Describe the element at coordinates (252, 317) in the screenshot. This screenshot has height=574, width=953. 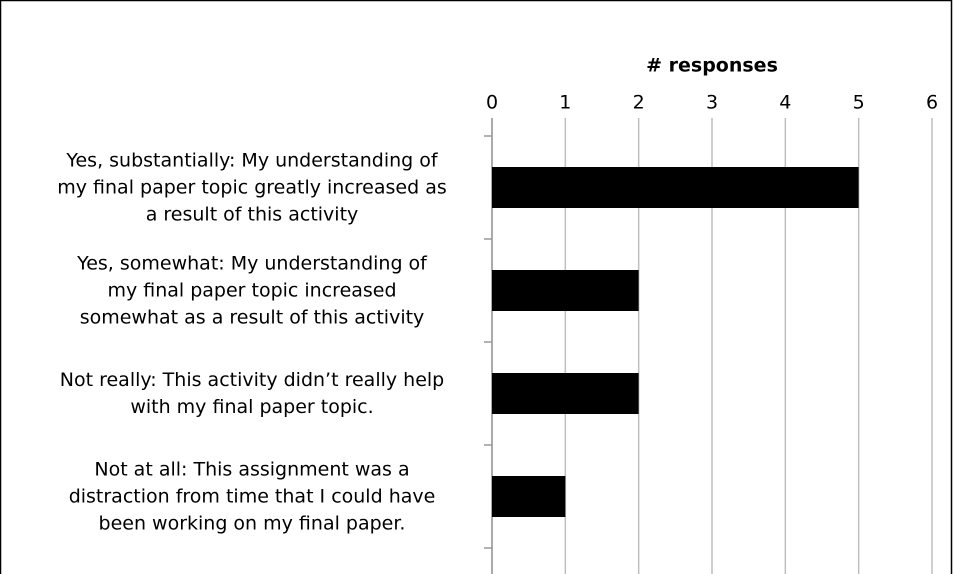
I see `label-line: somewhat as a result of this activity` at that location.